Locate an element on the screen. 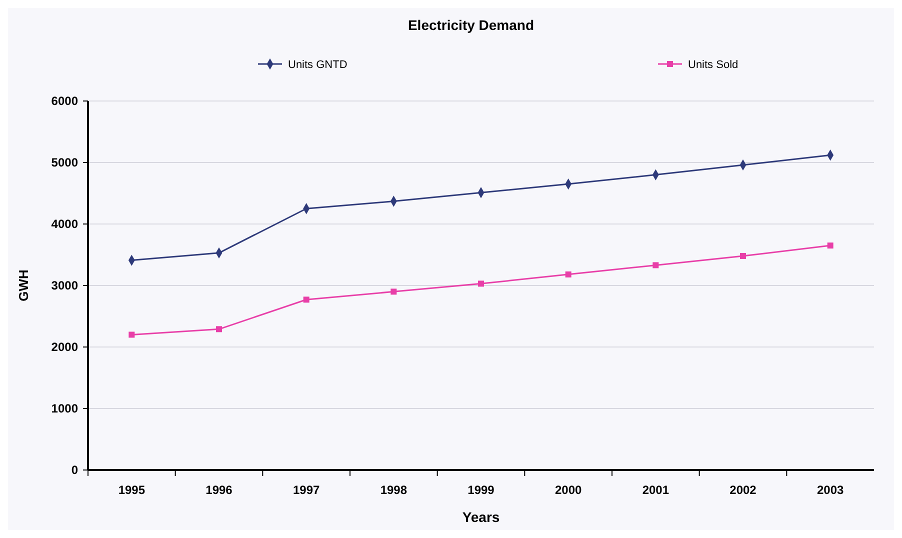 Image resolution: width=902 pixels, height=538 pixels. y-tick-label: 1000 is located at coordinates (64, 409).